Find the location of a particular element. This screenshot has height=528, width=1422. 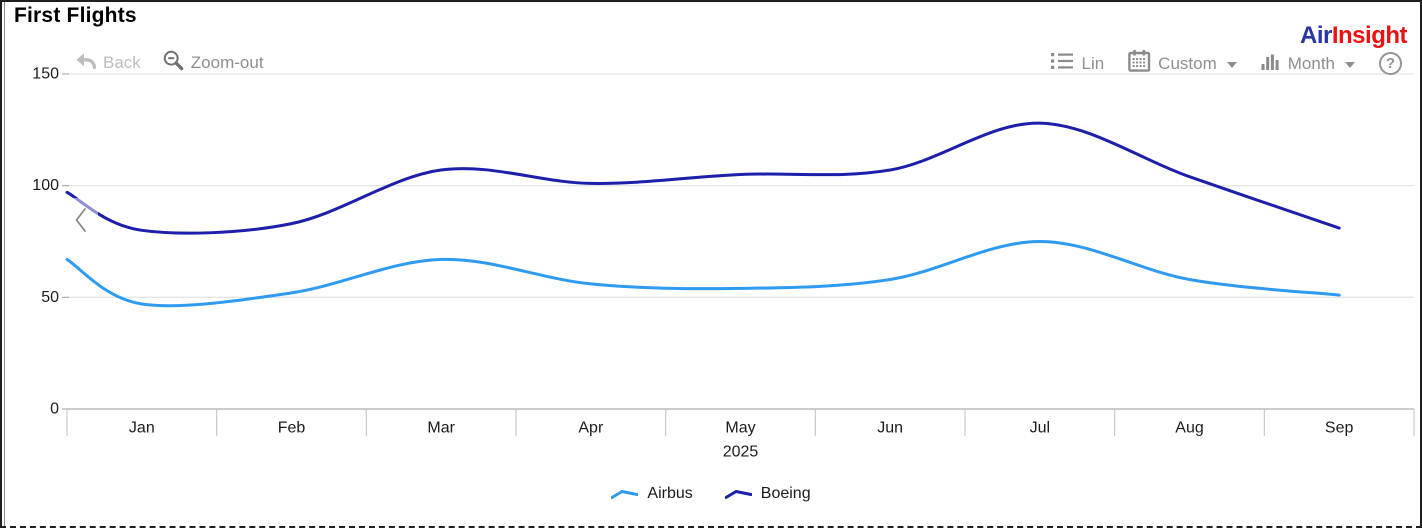

bar-columns-icon is located at coordinates (1271, 63).